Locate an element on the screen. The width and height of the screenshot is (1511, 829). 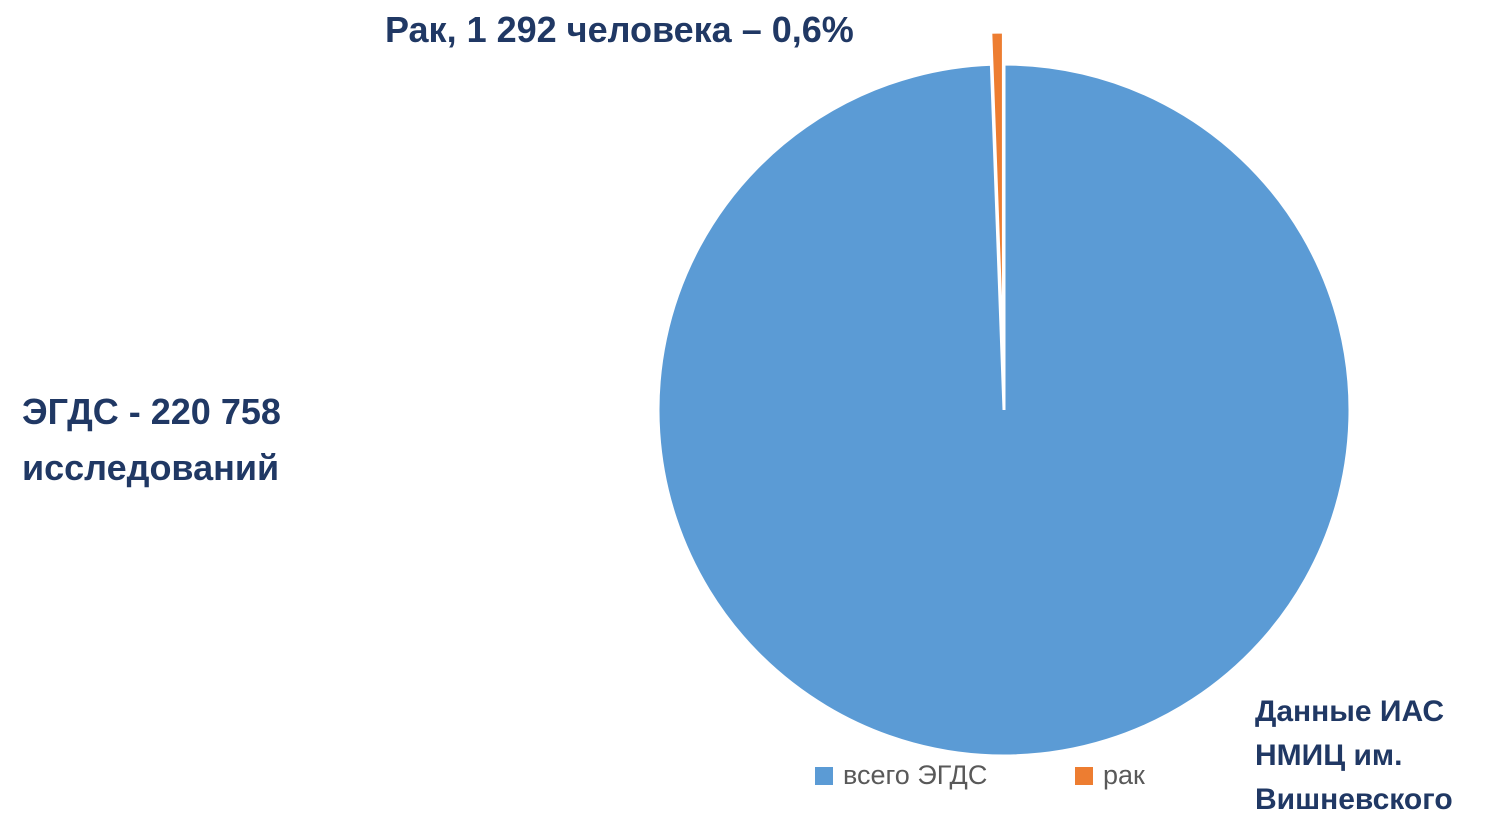
pie-slice is located at coordinates (997, 204).